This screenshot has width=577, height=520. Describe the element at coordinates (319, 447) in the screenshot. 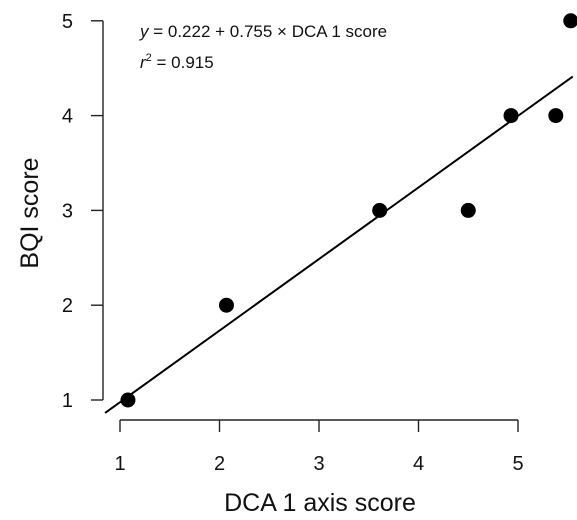

I see `x-ticks: 1 2 3 4 5` at that location.